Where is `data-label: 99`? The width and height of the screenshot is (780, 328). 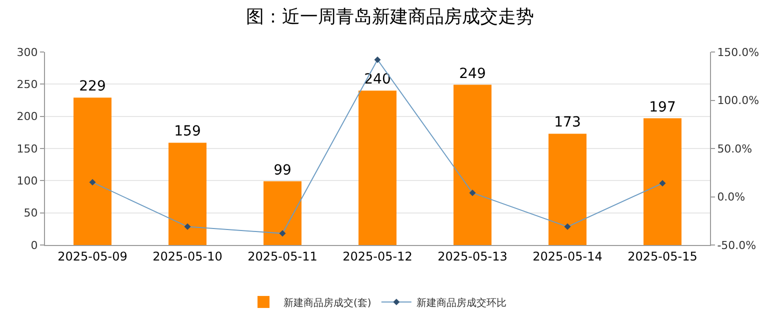
data-label: 99 is located at coordinates (283, 170).